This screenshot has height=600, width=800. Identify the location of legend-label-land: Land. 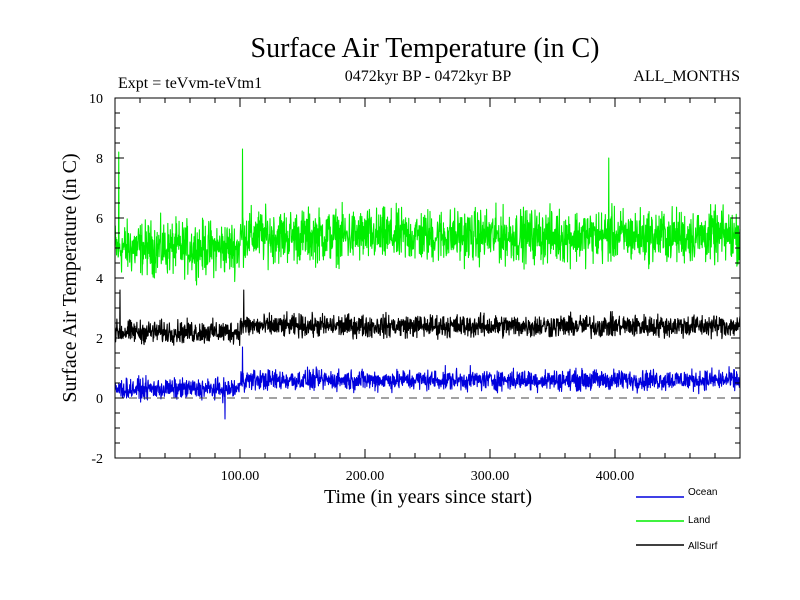
(699, 520).